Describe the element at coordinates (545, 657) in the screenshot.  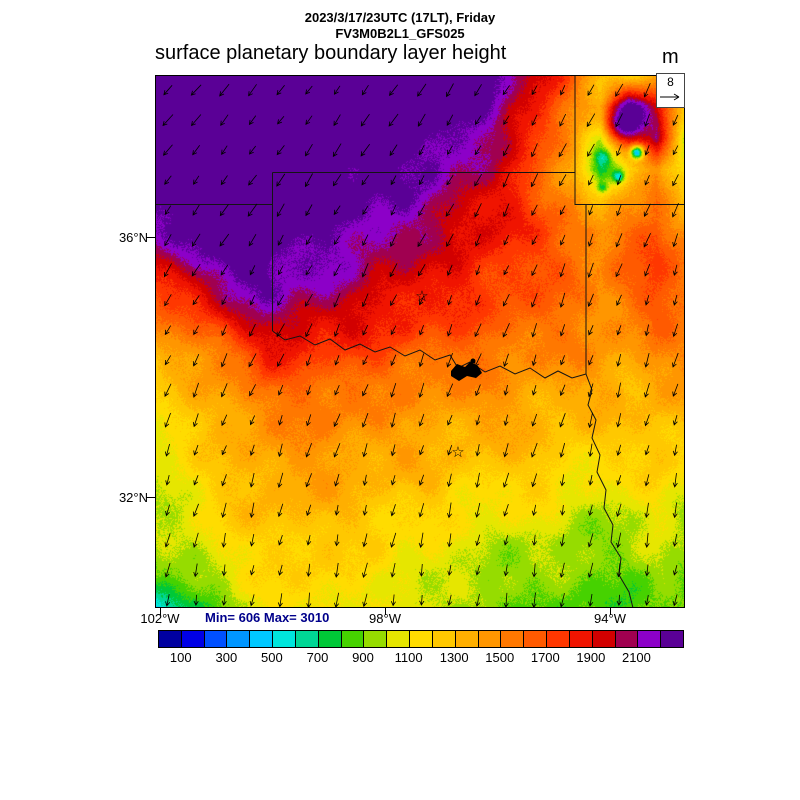
I see `colorbar-tick-label: 1700` at that location.